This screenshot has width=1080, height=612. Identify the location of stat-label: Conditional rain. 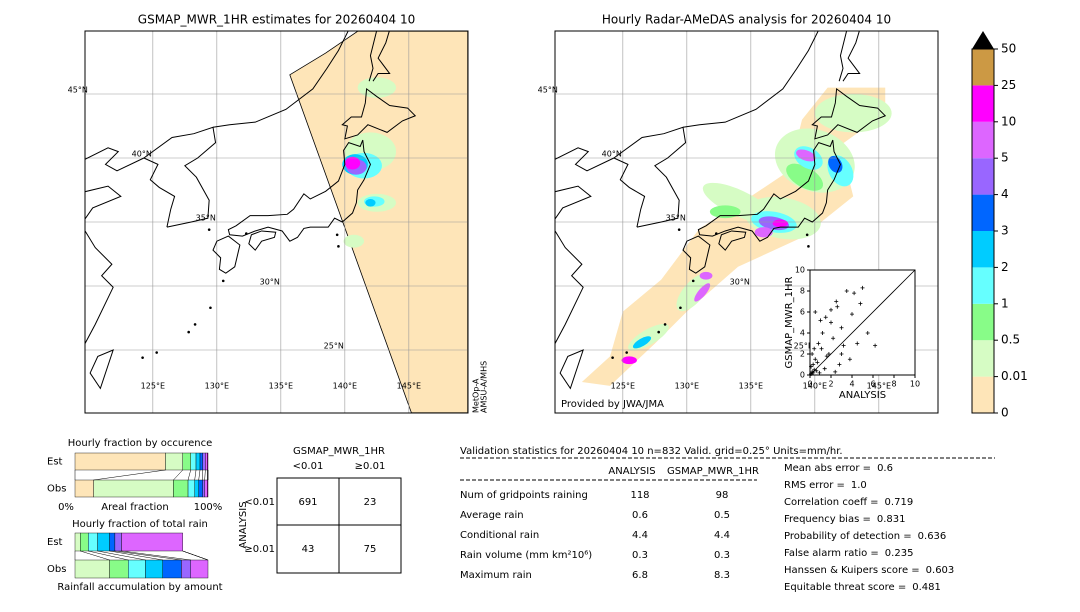
(499, 535).